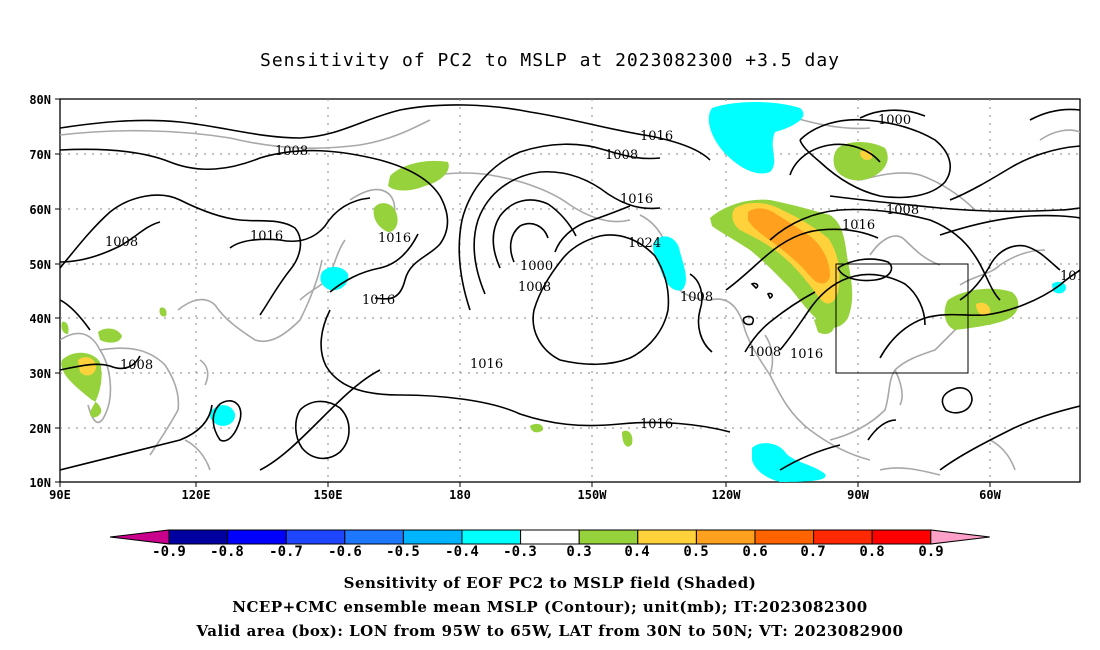 This screenshot has height=650, width=1100. What do you see at coordinates (593, 495) in the screenshot?
I see `lon-label: 150W` at bounding box center [593, 495].